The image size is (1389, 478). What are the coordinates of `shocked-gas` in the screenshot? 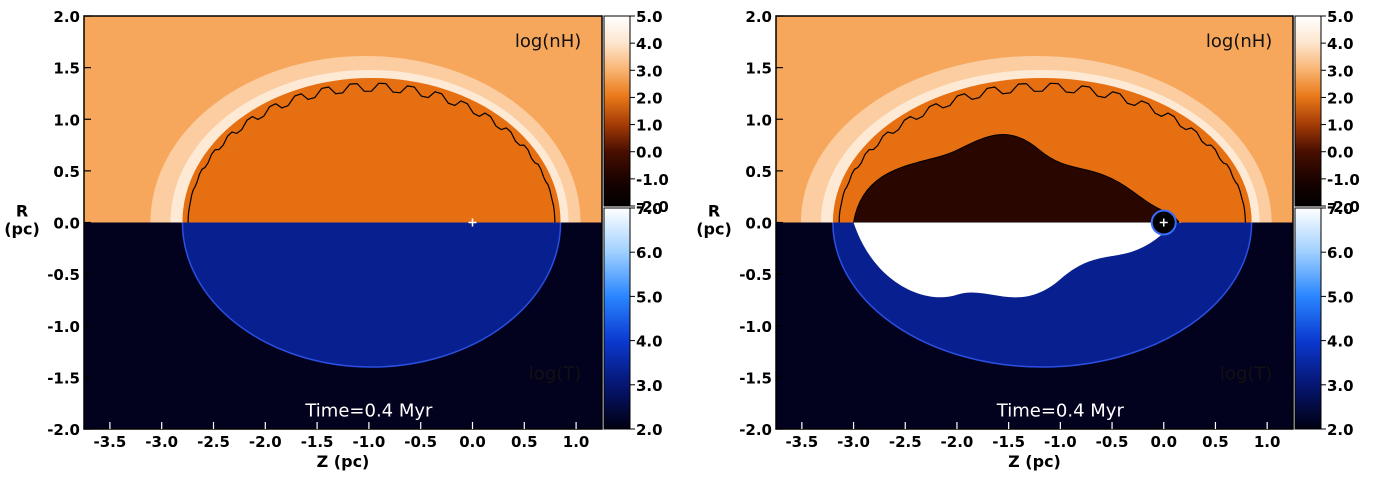 It's located at (371, 150).